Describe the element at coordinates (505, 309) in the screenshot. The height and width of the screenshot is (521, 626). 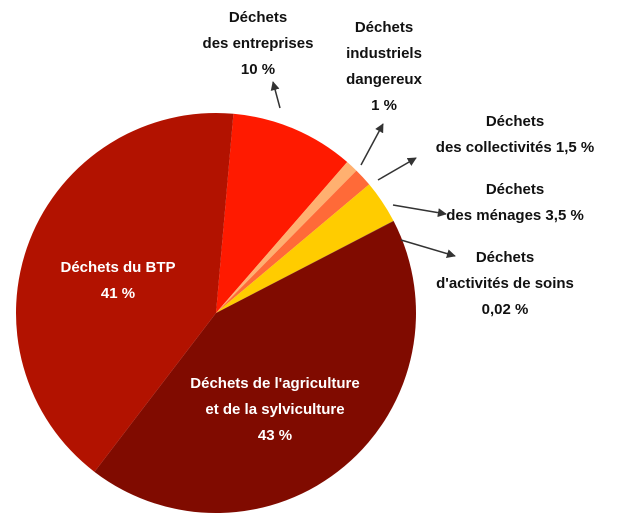
I see `value-label: 0,02 %` at that location.